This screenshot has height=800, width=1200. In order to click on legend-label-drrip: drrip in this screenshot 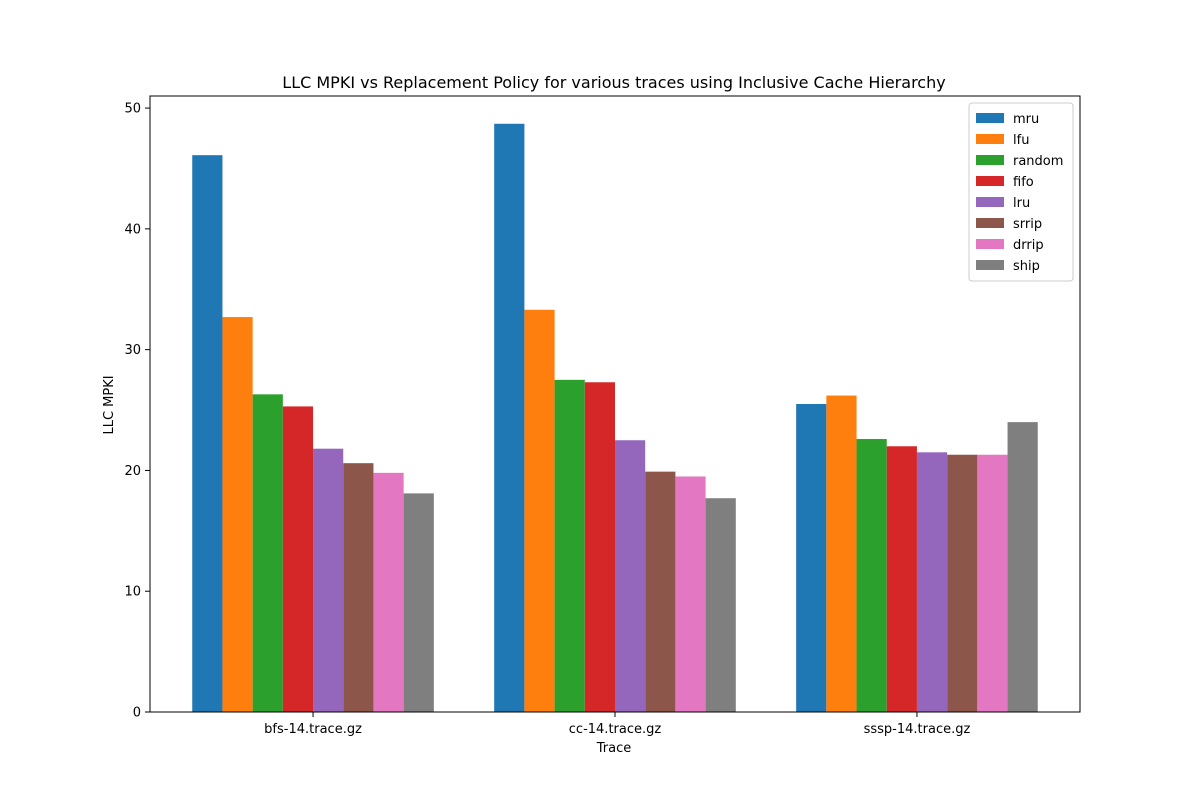, I will do `click(1028, 245)`.